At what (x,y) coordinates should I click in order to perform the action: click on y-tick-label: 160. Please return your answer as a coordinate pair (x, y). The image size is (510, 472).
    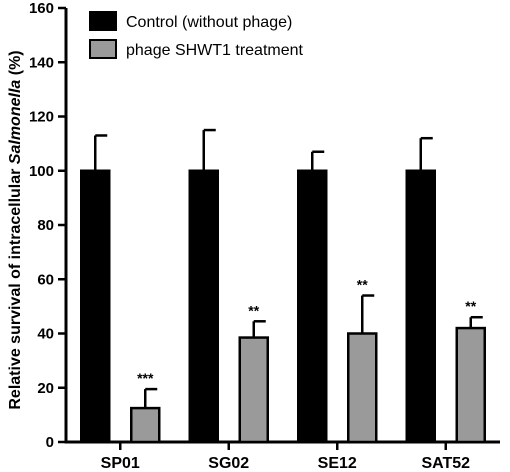
    Looking at the image, I should click on (41, 8).